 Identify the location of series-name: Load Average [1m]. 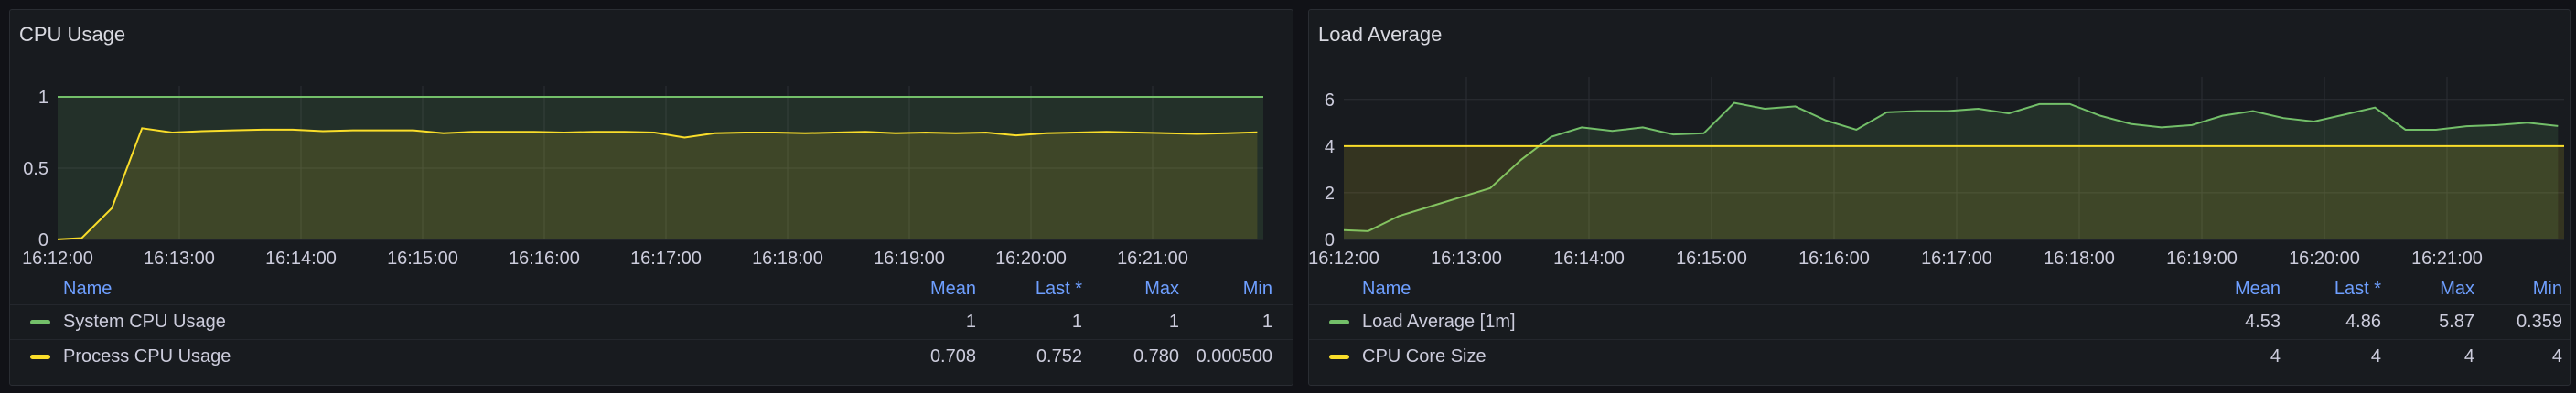
(1439, 322).